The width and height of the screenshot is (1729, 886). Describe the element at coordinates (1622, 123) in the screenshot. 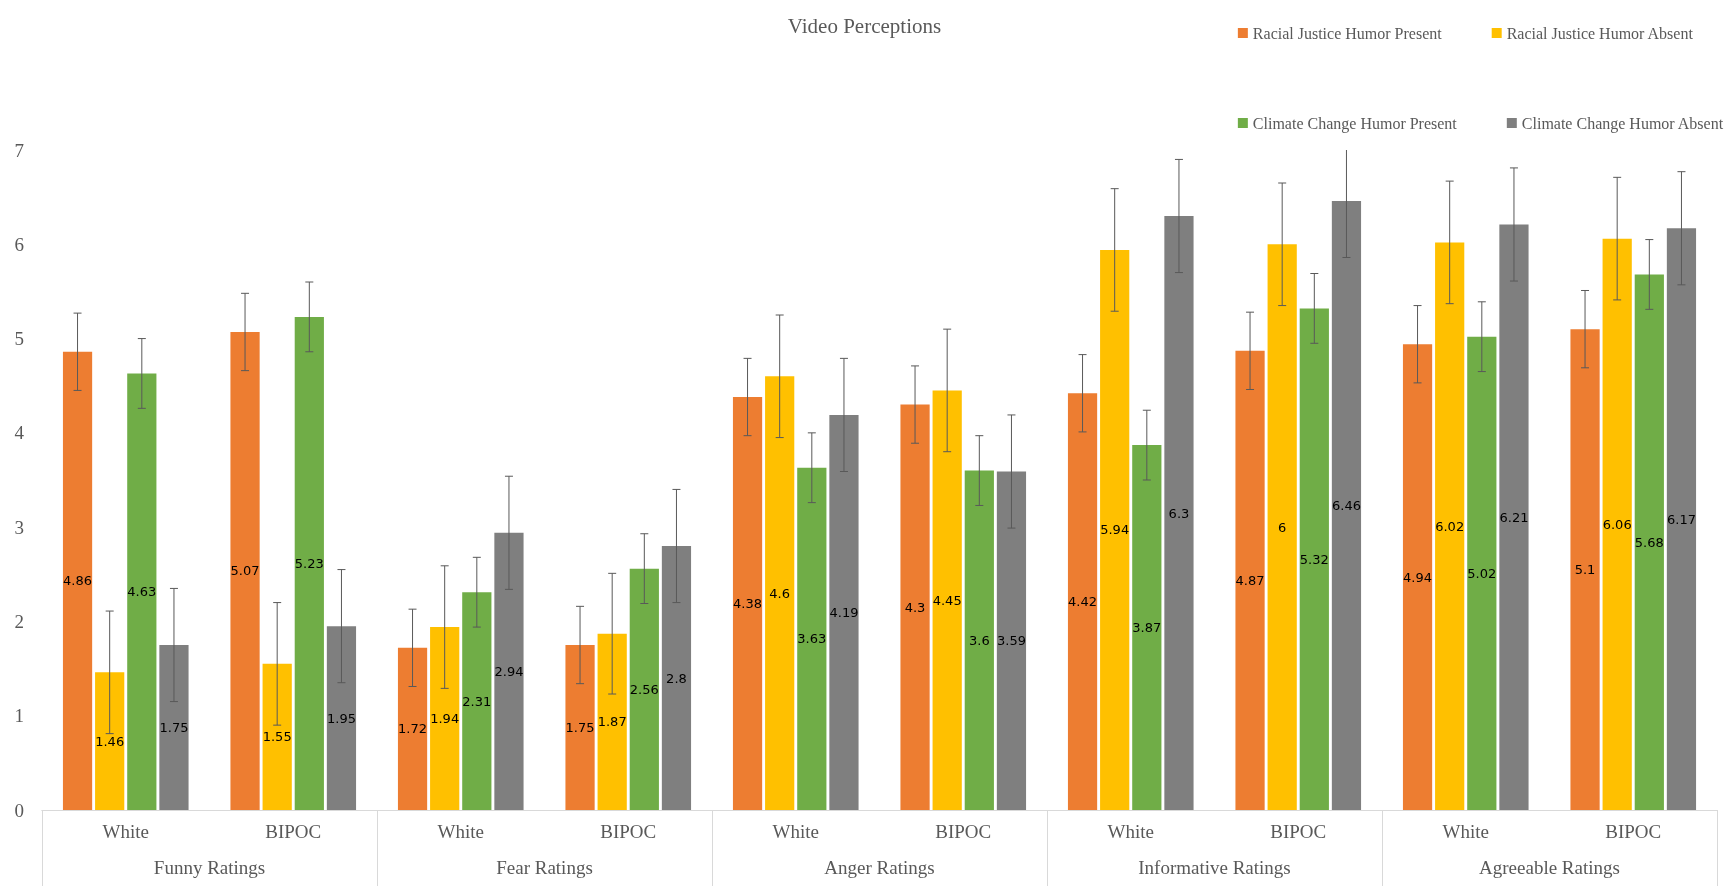

I see `legend-label: Climate Change Humor Absent` at that location.